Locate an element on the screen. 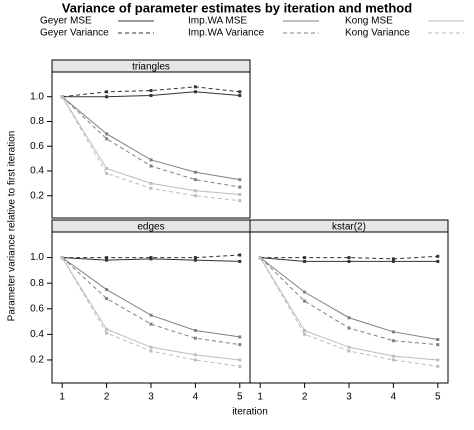  legend-label: Geyer MSE is located at coordinates (66, 21).